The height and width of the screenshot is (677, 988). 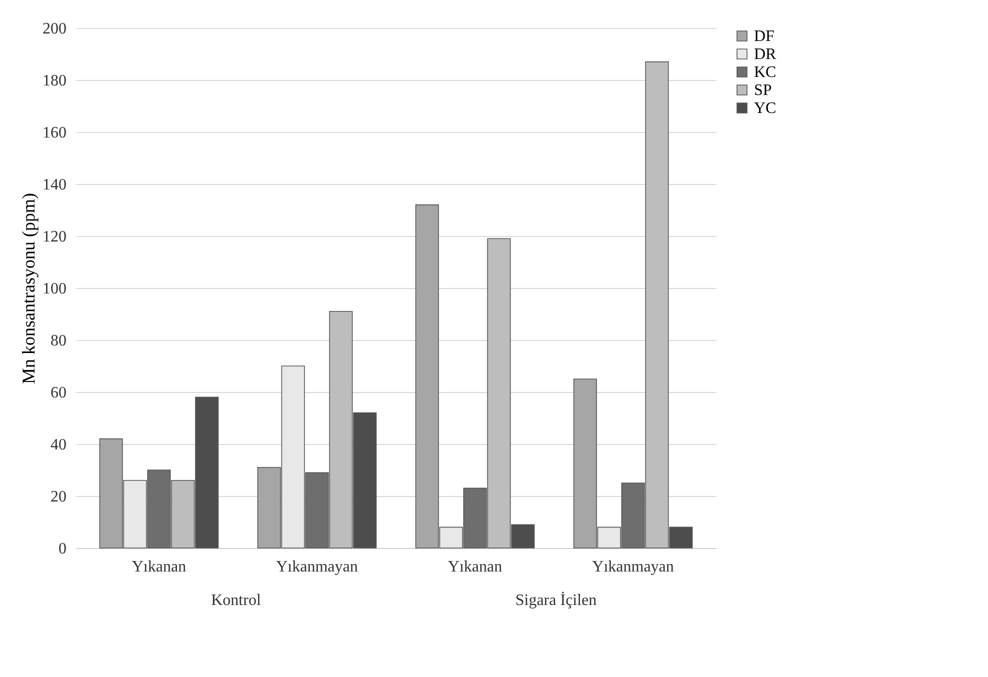 I want to click on y-tick-label: 0, so click(x=62, y=549).